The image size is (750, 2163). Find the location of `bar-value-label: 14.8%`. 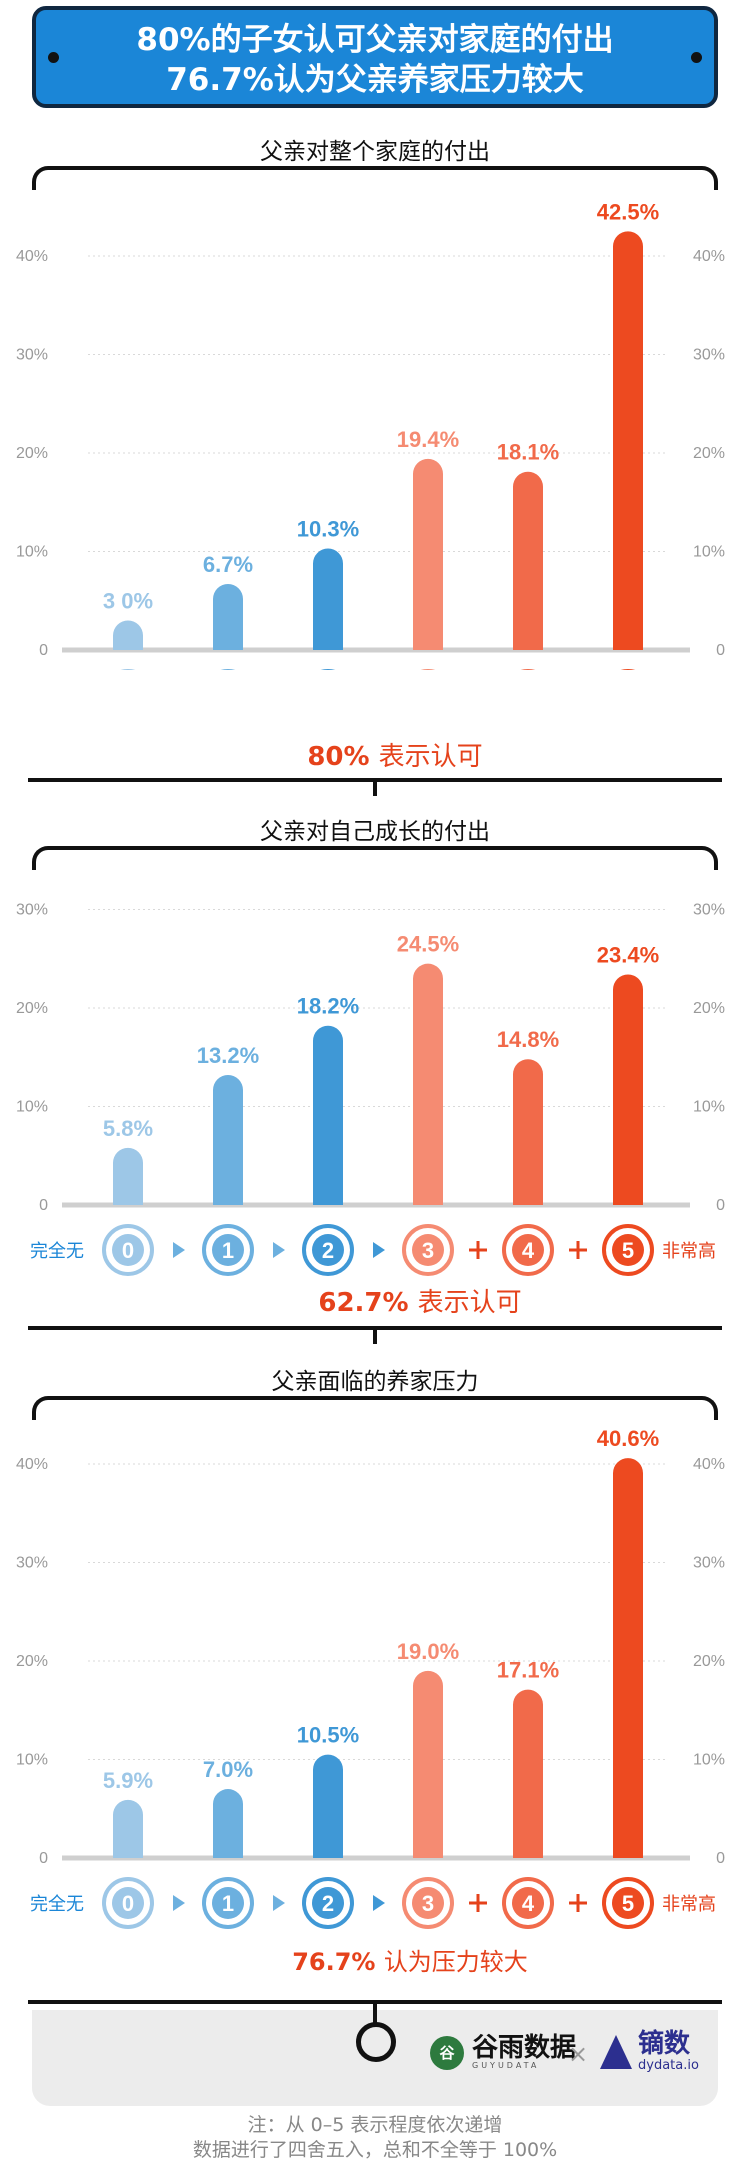

bar-value-label: 14.8% is located at coordinates (528, 1039).